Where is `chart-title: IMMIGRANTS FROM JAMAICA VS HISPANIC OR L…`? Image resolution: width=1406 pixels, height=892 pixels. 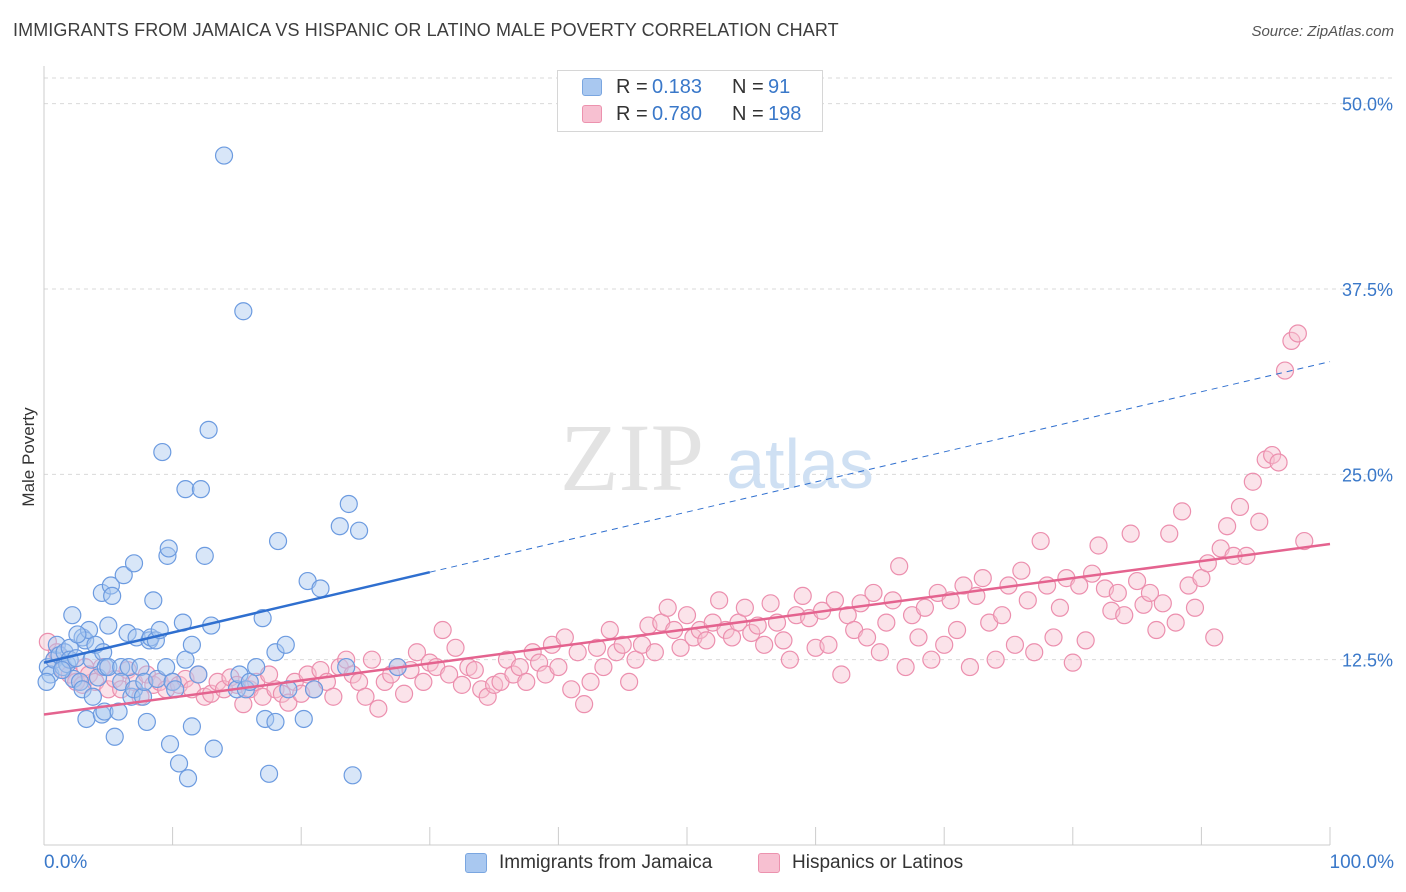 chart-title: IMMIGRANTS FROM JAMAICA VS HISPANIC OR L… is located at coordinates (426, 30).